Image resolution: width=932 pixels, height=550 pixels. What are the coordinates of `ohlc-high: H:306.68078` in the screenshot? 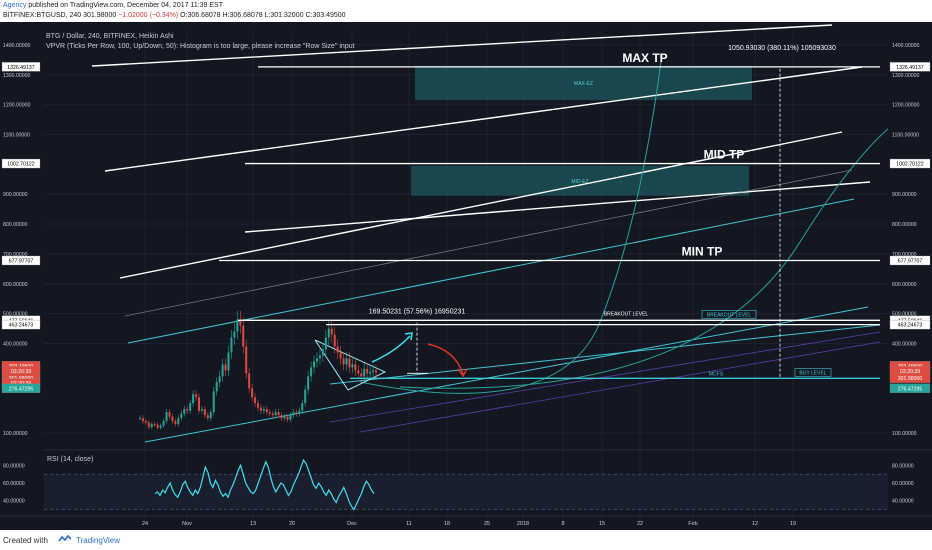 It's located at (242, 15).